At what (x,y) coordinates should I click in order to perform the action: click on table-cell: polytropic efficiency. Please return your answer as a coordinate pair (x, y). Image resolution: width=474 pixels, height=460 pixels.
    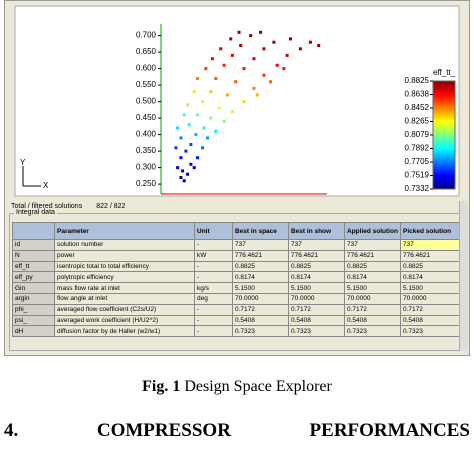
    Looking at the image, I should click on (124, 277).